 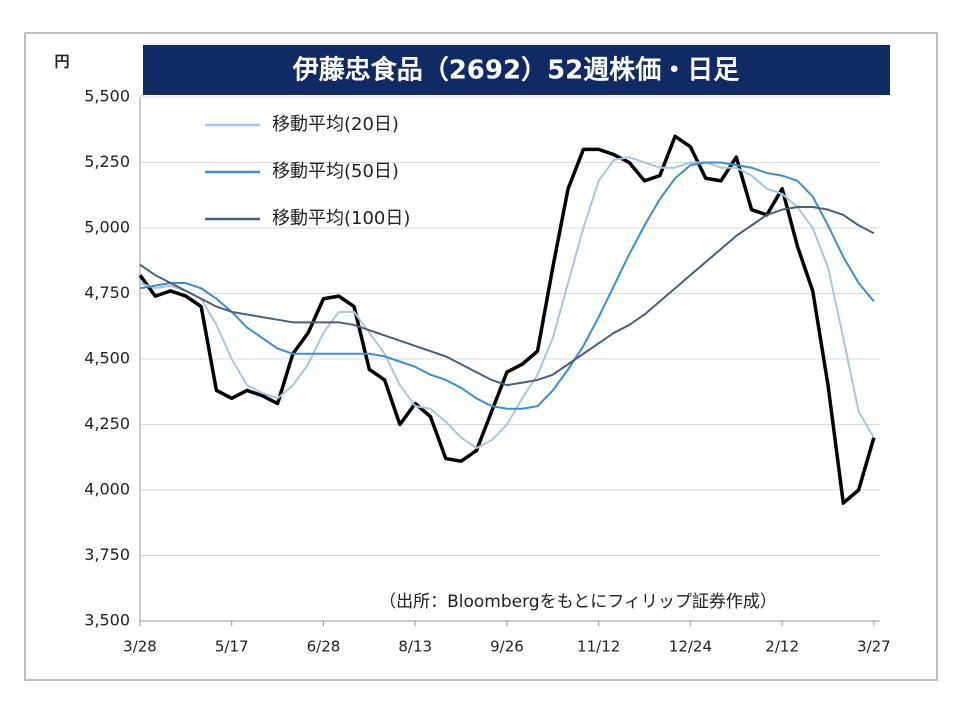 I want to click on legend-label: 移動平均(50日), so click(x=335, y=171).